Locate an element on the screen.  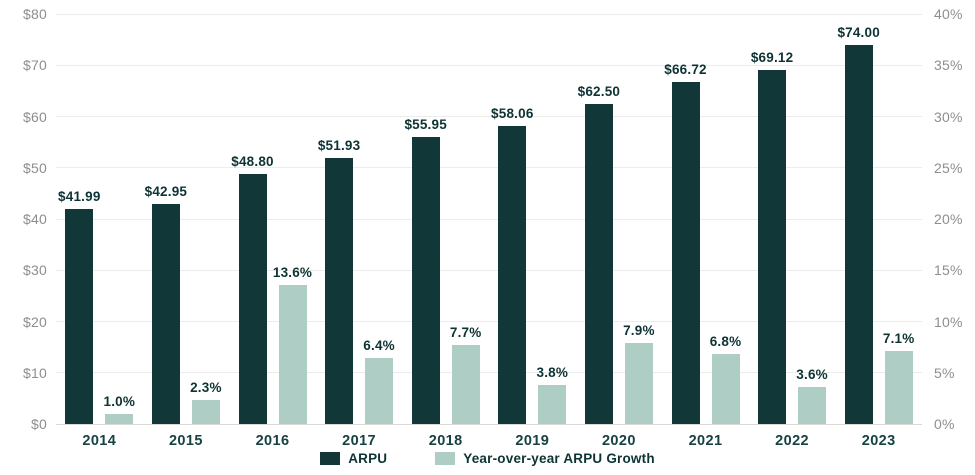
growth-value-label-2020: 7.9% is located at coordinates (639, 331).